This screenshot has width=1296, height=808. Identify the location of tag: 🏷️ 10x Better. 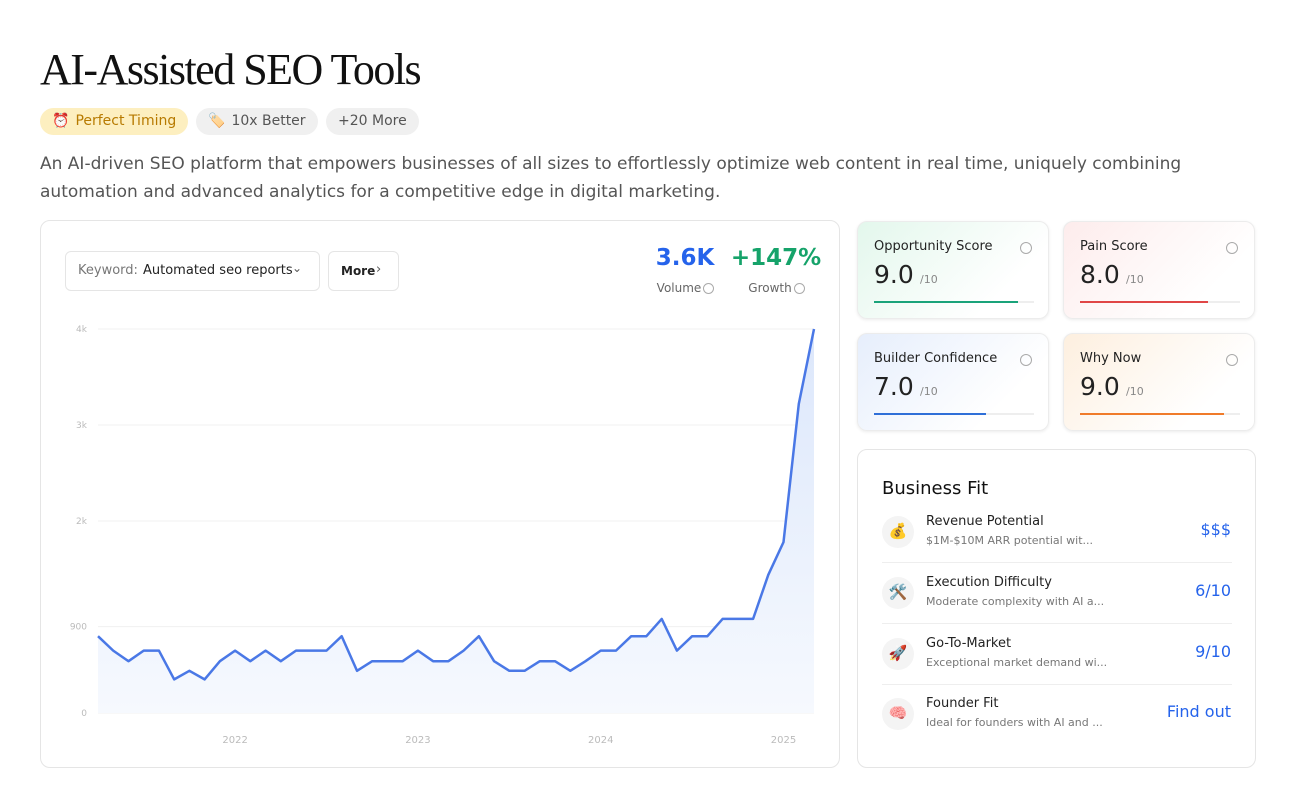
(257, 121).